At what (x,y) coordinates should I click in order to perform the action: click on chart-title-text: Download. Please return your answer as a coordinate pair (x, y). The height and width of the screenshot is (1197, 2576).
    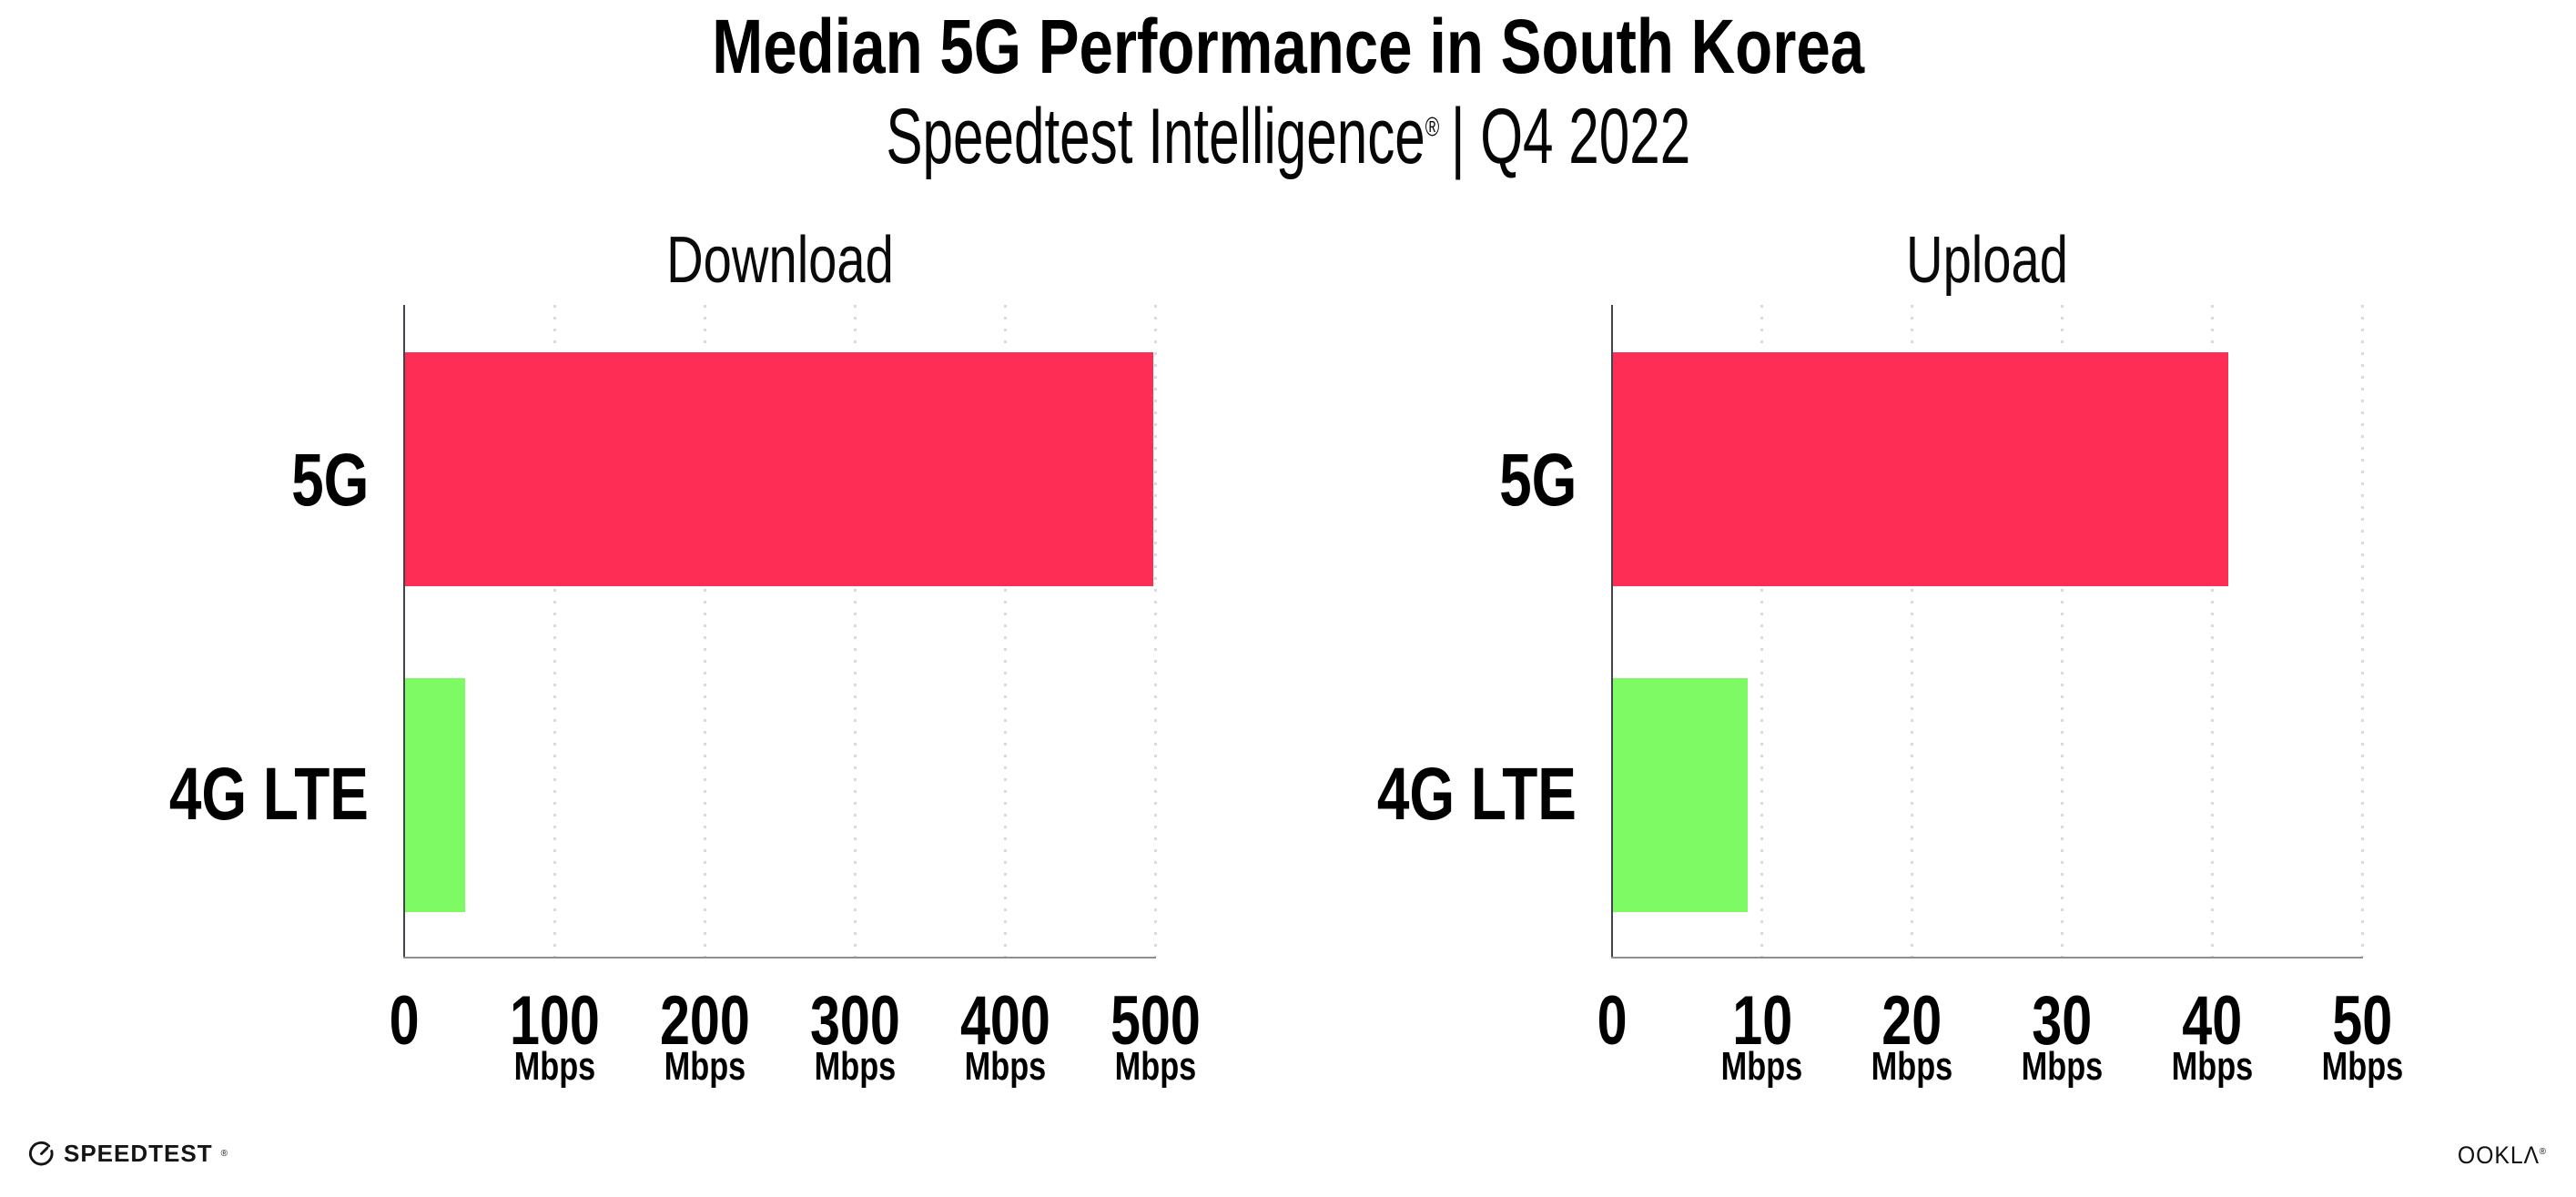
    Looking at the image, I should click on (779, 261).